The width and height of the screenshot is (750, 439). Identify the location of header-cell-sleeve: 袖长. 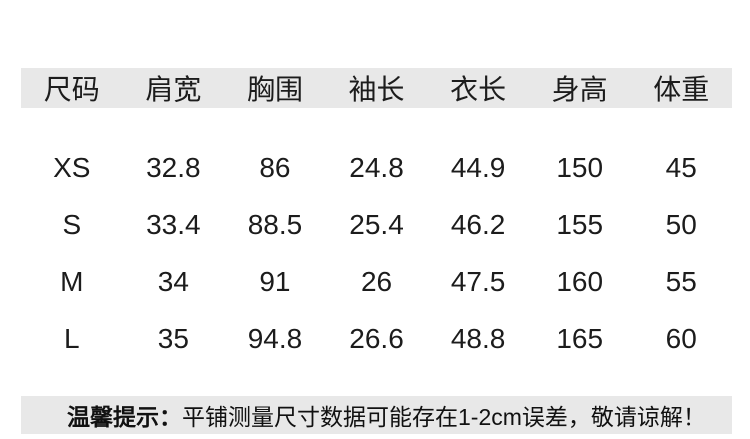
(376, 89).